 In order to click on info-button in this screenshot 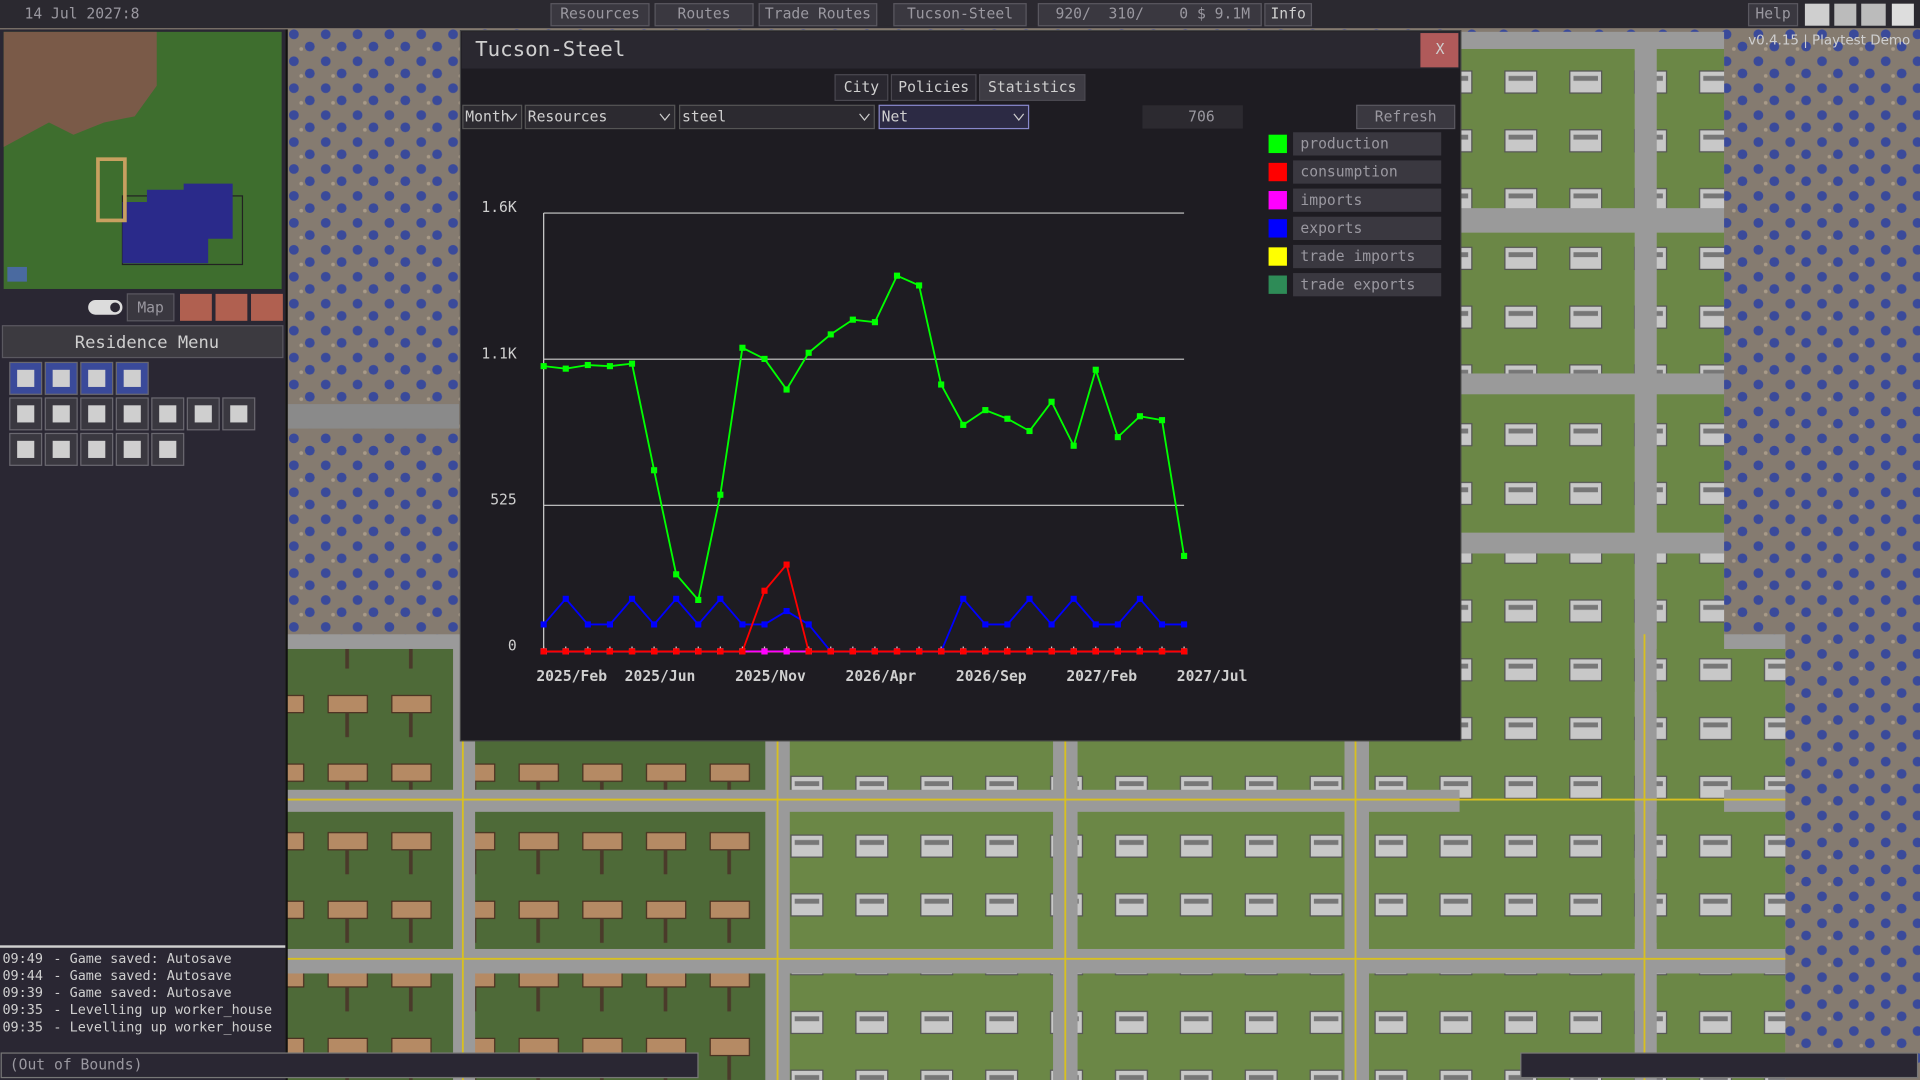, I will do `click(1288, 15)`.